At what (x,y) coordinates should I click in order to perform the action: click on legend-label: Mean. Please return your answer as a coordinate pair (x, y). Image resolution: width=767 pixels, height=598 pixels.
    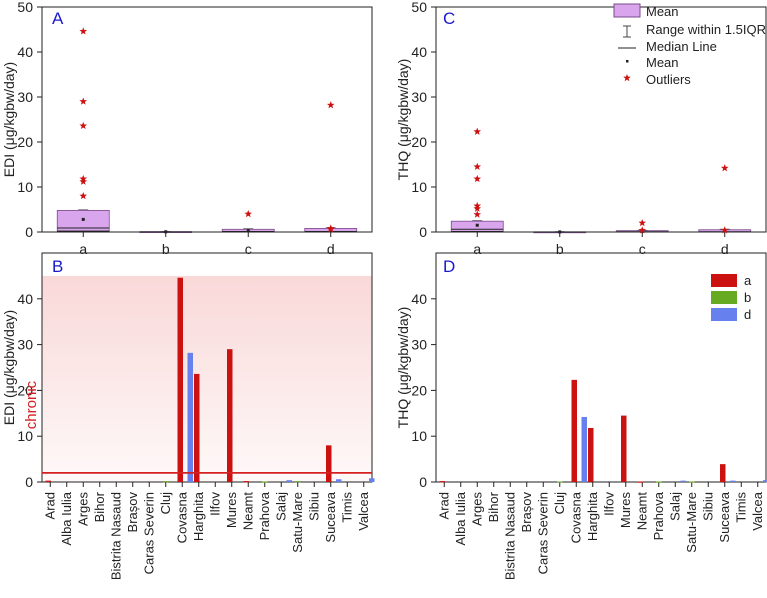
    Looking at the image, I should click on (662, 62).